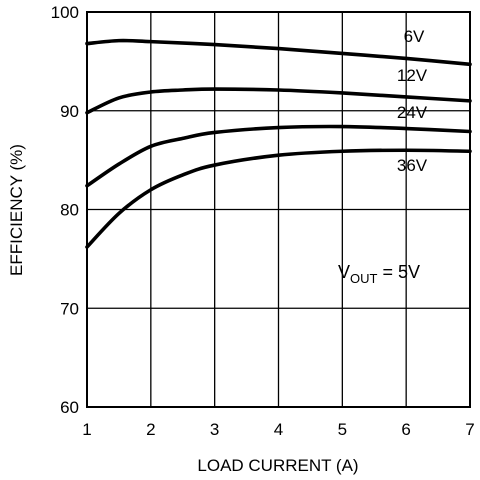 Image resolution: width=480 pixels, height=480 pixels. Describe the element at coordinates (344, 272) in the screenshot. I see `vout-annotation-main: V` at that location.